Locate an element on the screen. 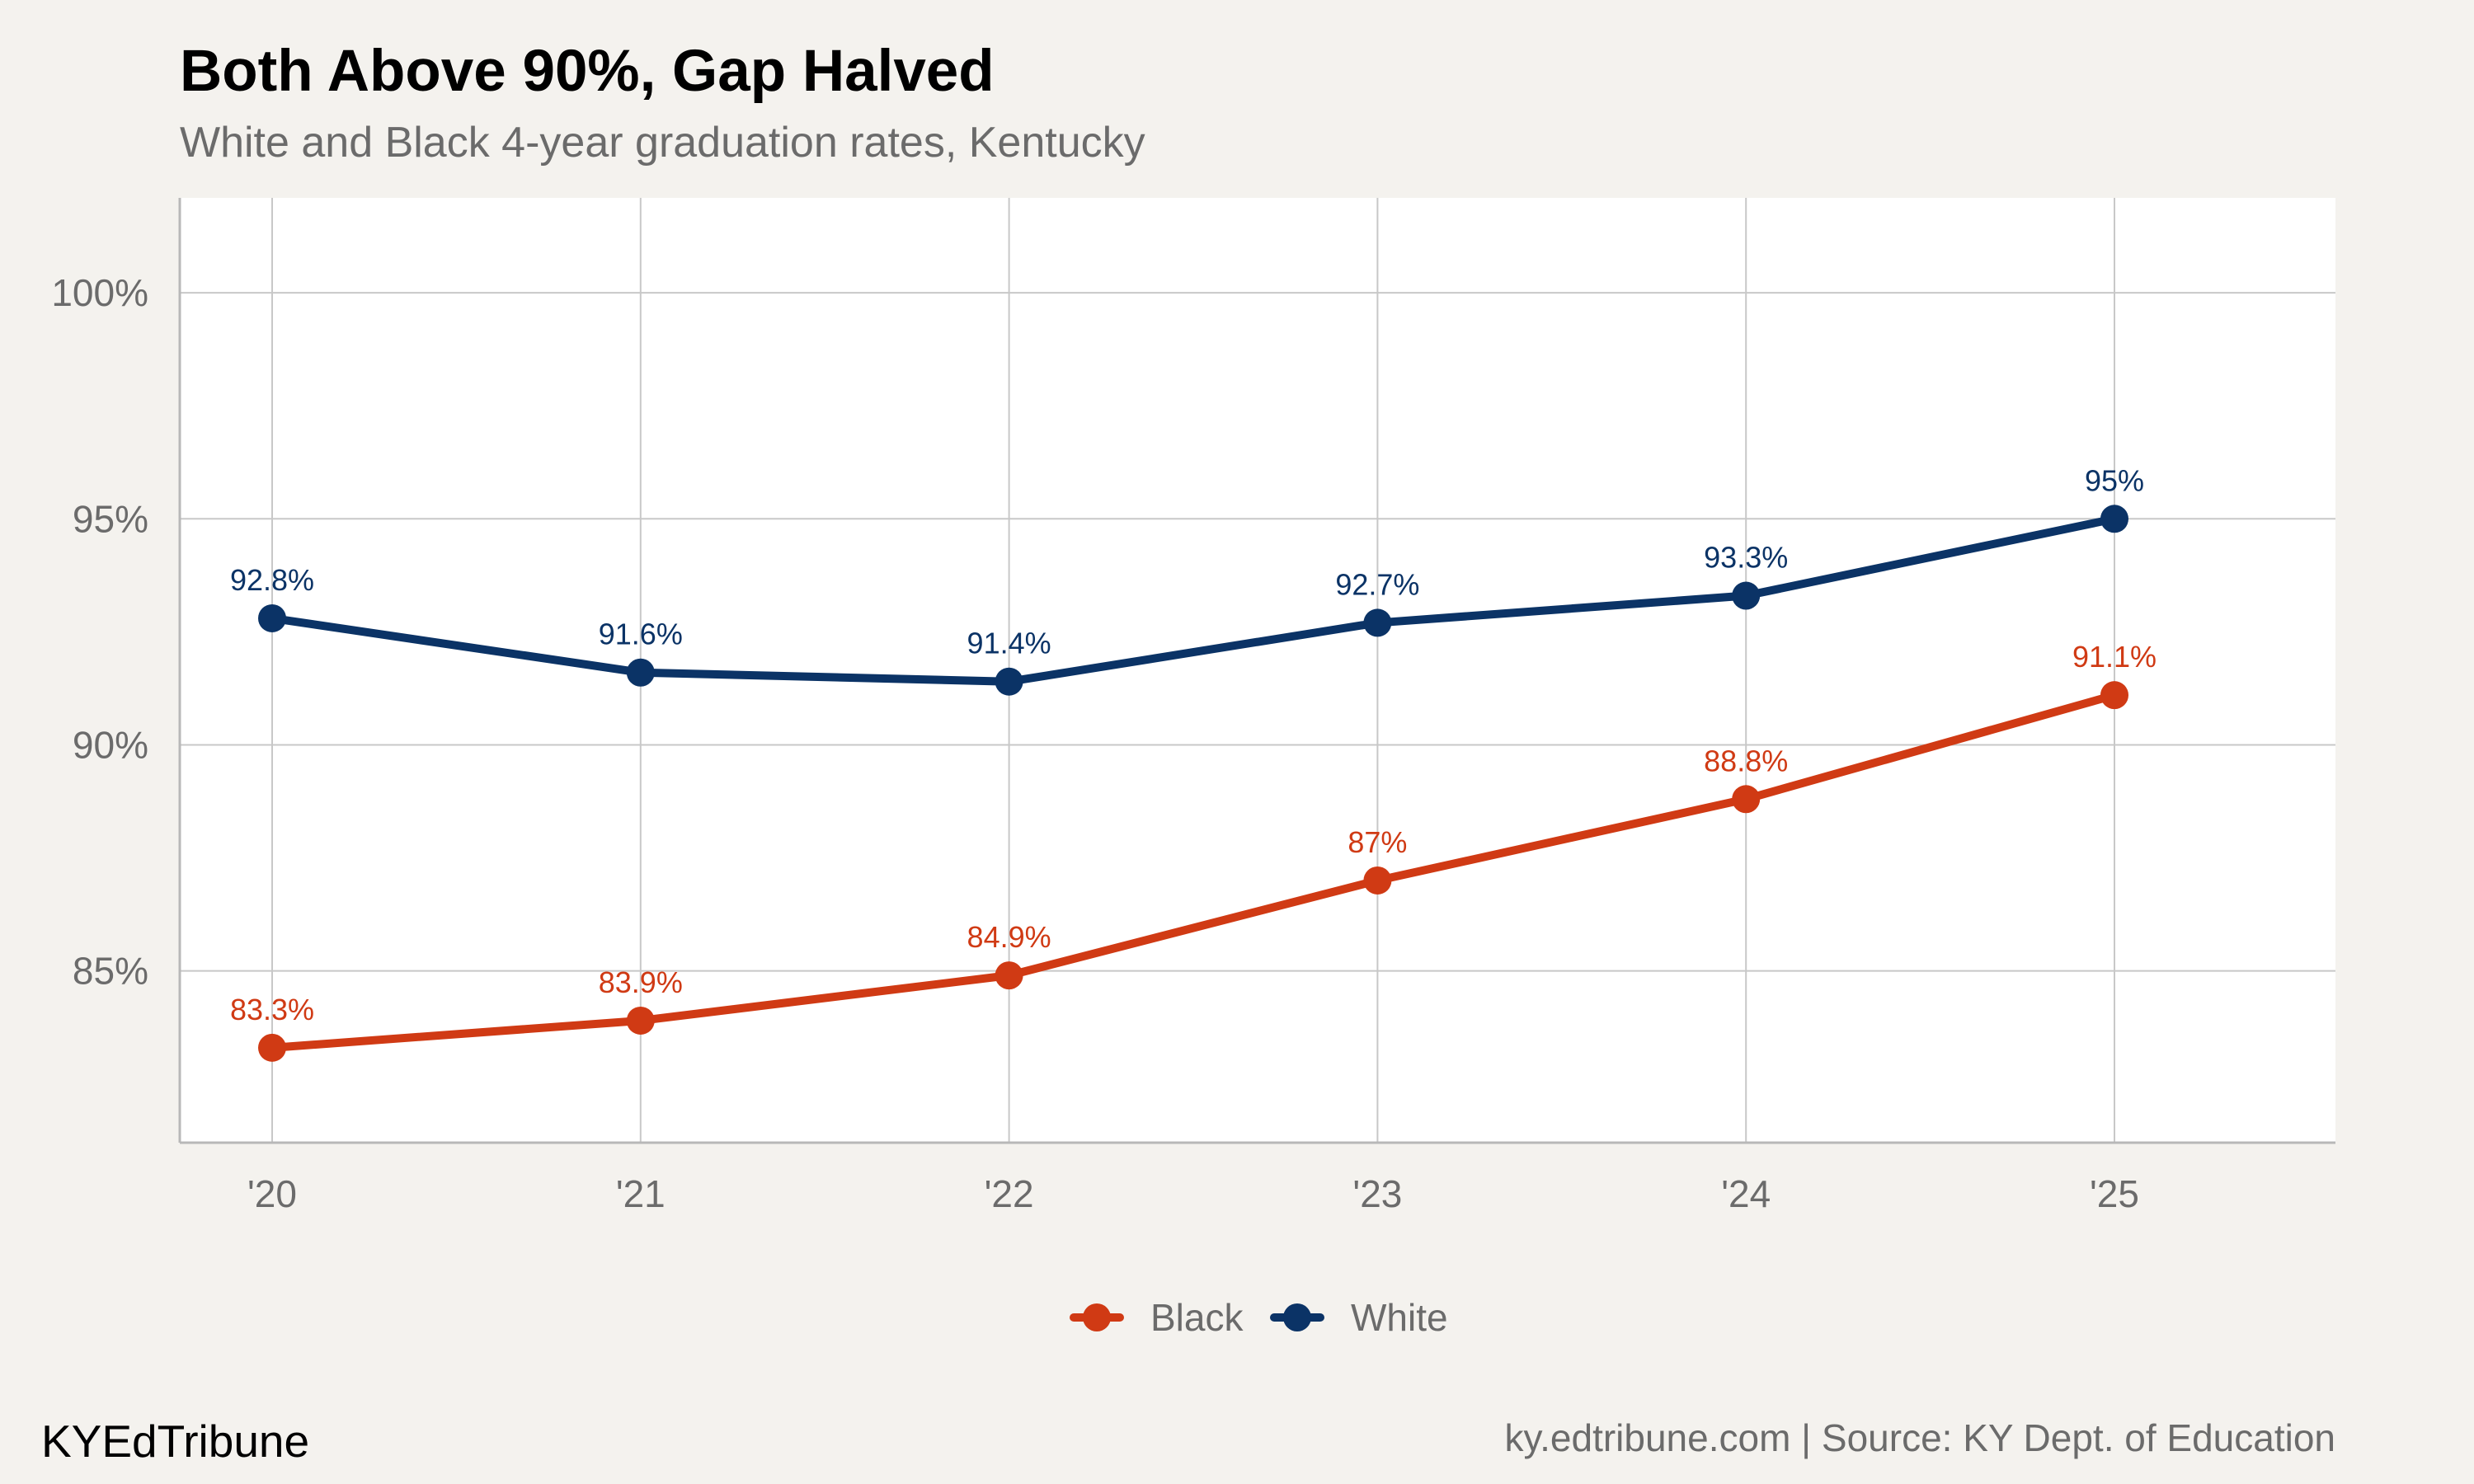 This screenshot has width=2474, height=1484. data-label-white: 93.3% is located at coordinates (1746, 558).